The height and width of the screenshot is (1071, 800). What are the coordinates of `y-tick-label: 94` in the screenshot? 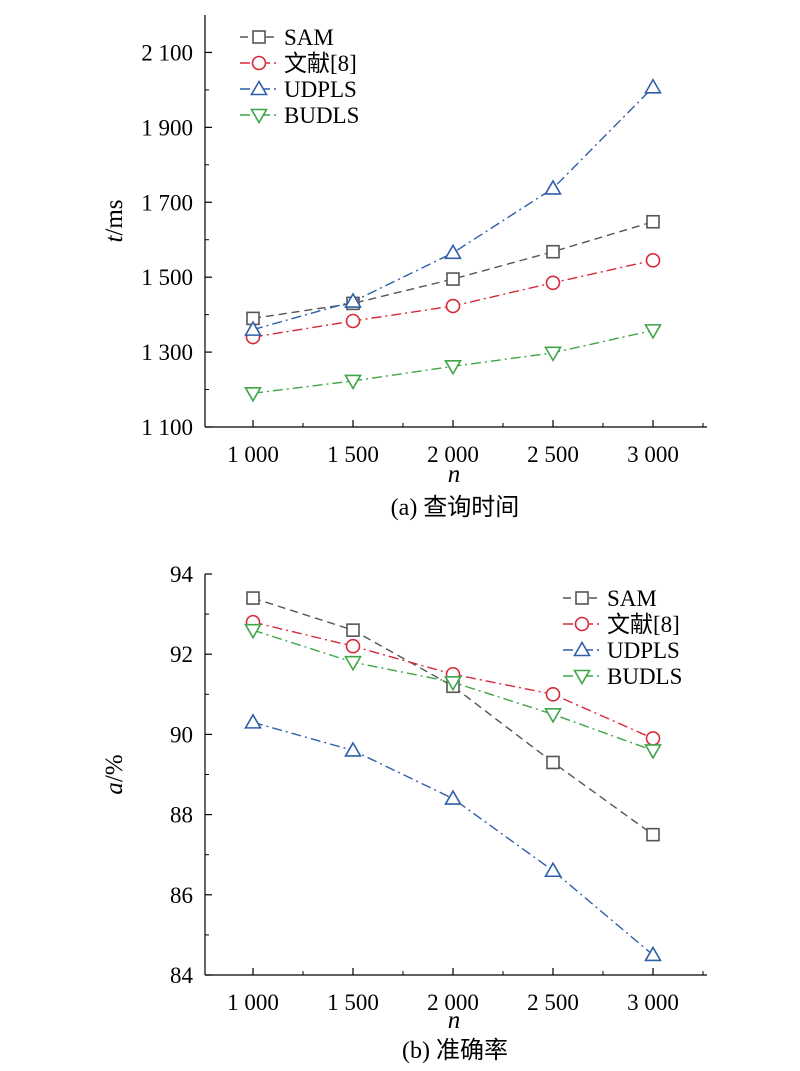 It's located at (182, 574).